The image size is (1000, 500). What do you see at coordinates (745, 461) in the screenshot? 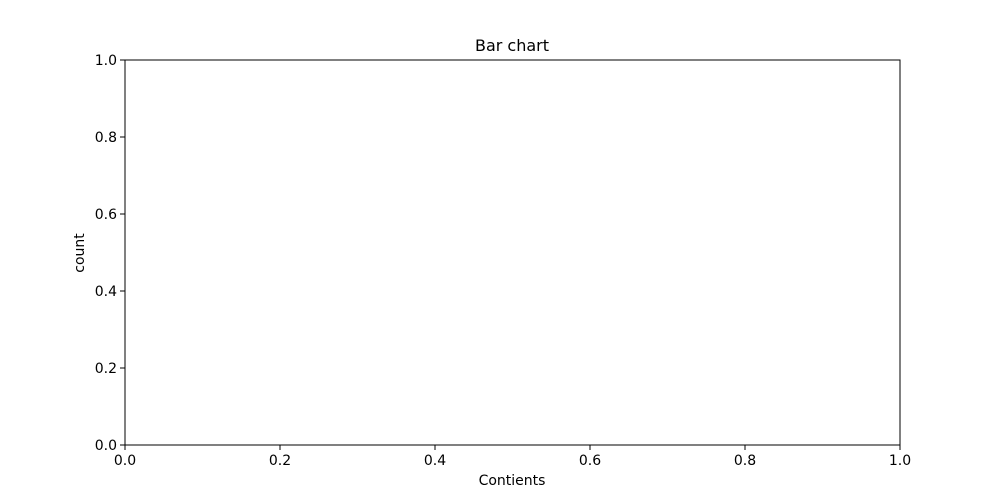
I see `x-tick-label: 0.8` at bounding box center [745, 461].